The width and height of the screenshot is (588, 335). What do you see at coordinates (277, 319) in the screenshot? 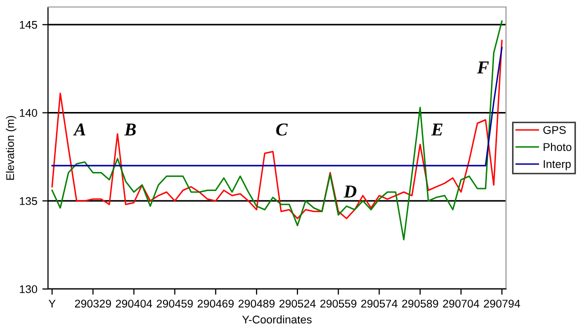
I see `x-axis-title: Y-Coordinates` at bounding box center [277, 319].